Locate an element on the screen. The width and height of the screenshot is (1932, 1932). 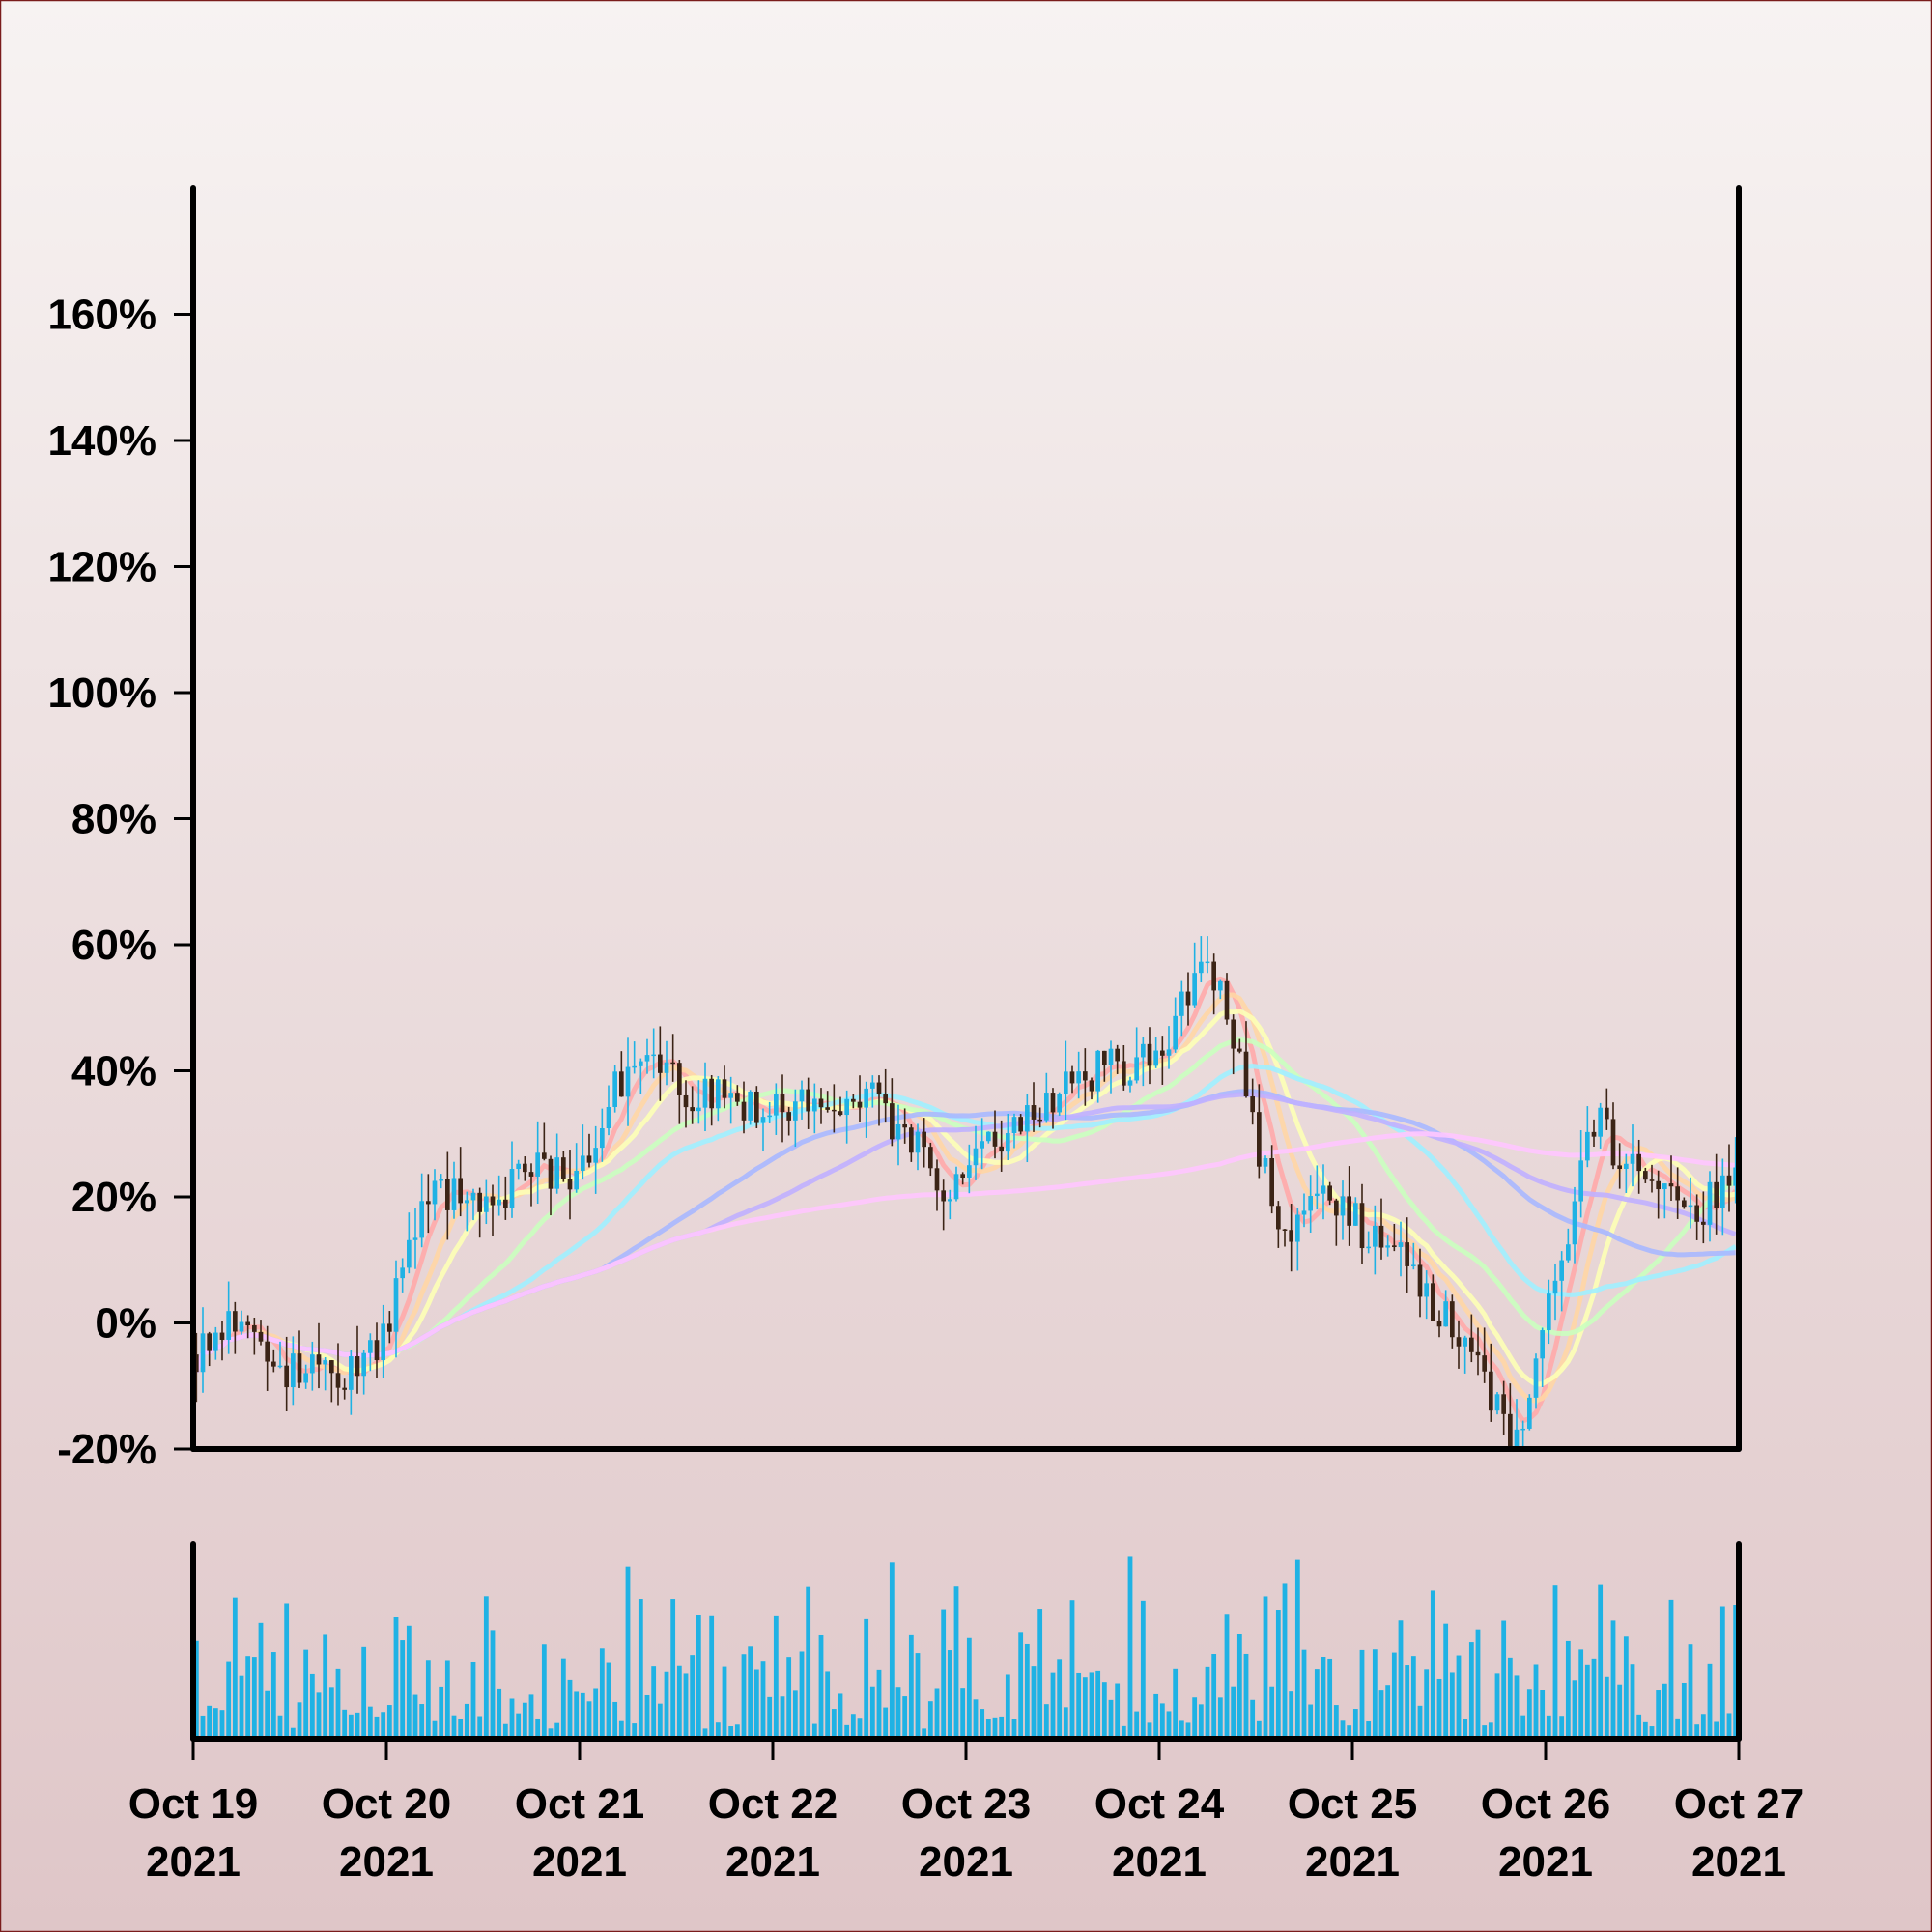
x-tick-label-date: Oct 23 is located at coordinates (966, 1804).